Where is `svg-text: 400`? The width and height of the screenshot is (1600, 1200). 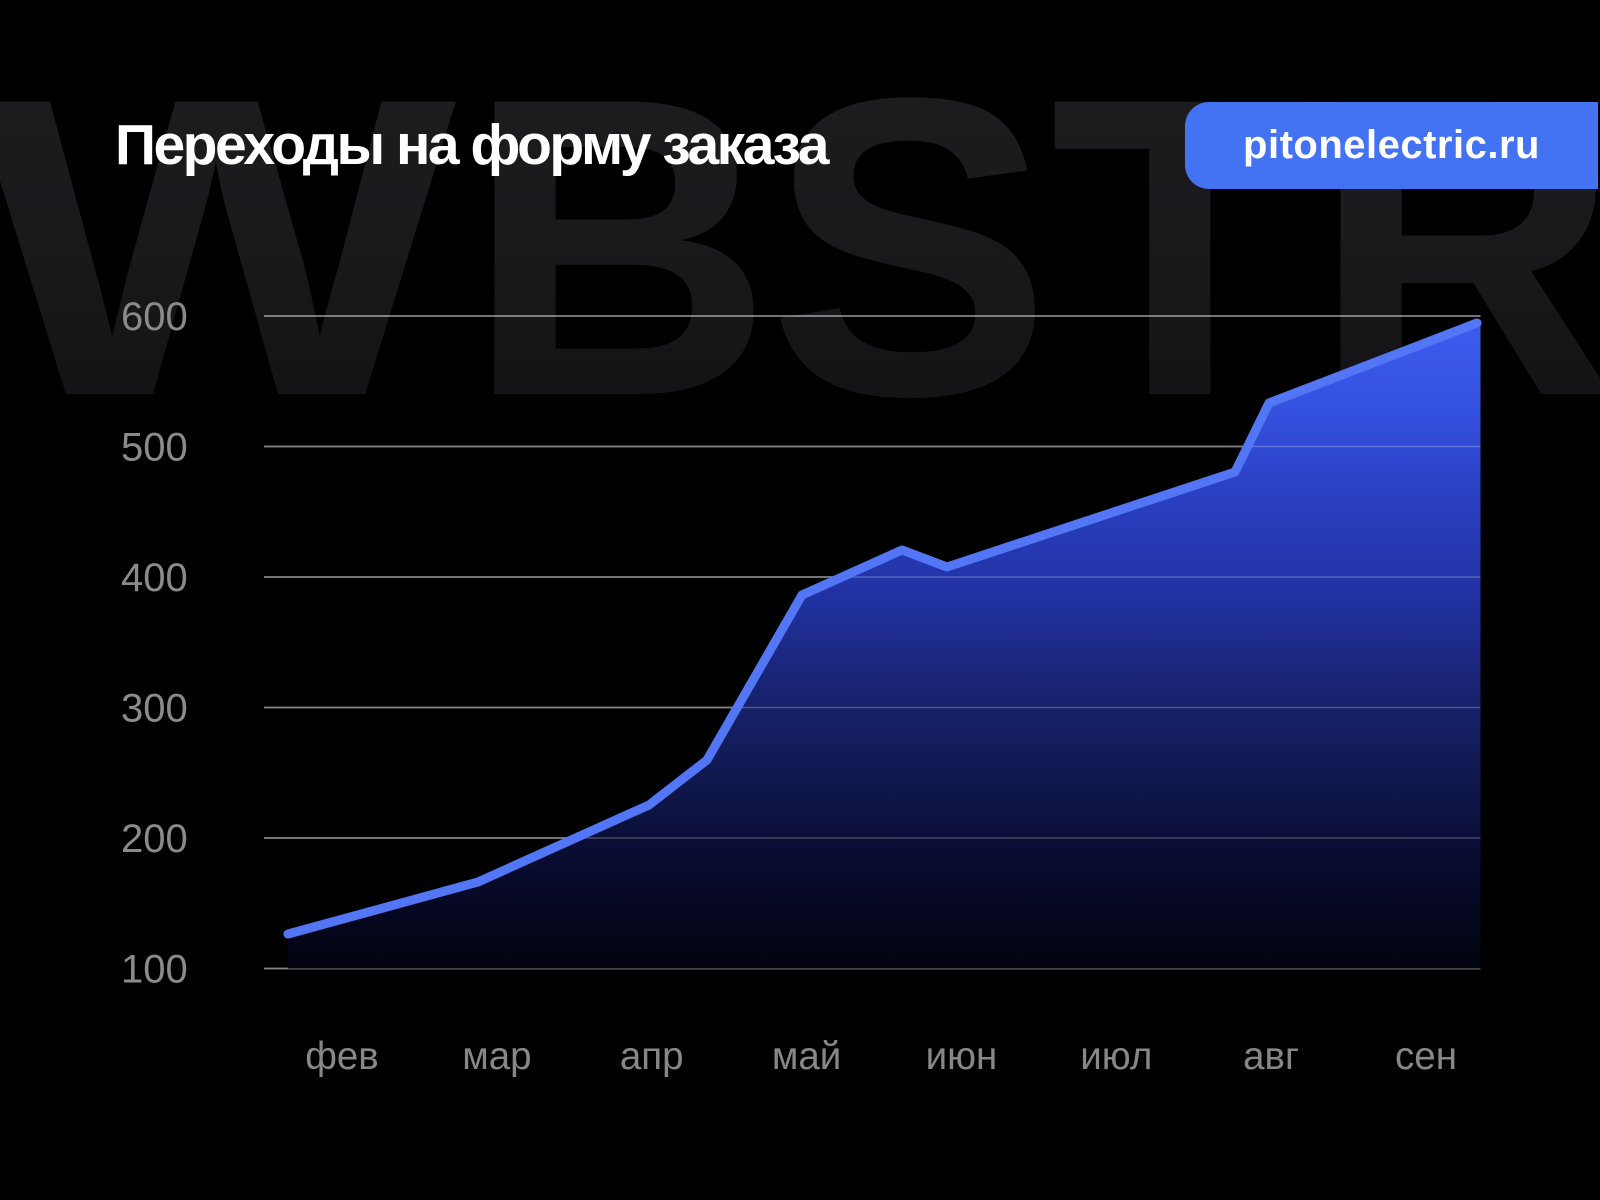
svg-text: 400 is located at coordinates (154, 578).